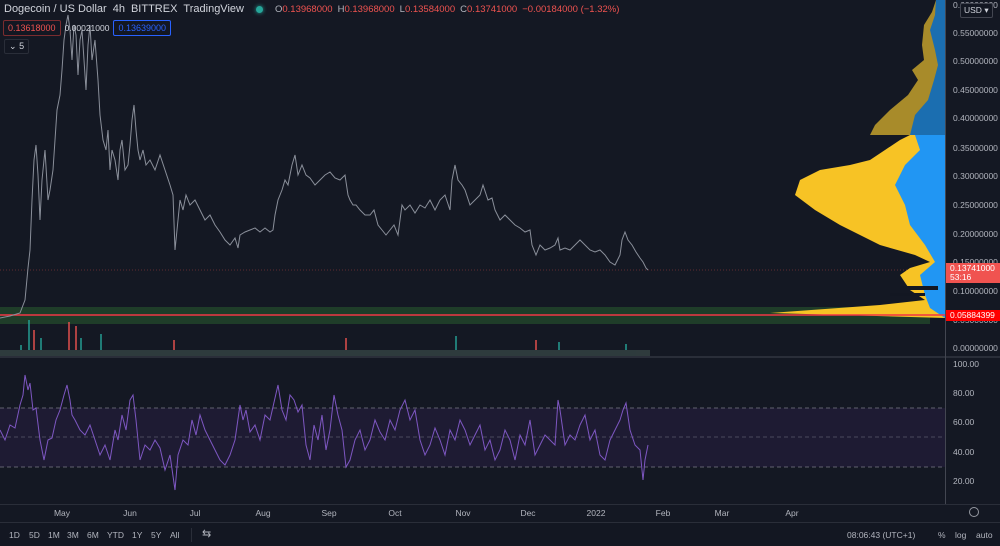 The height and width of the screenshot is (546, 1000). Describe the element at coordinates (329, 513) in the screenshot. I see `time-label: Sep` at that location.